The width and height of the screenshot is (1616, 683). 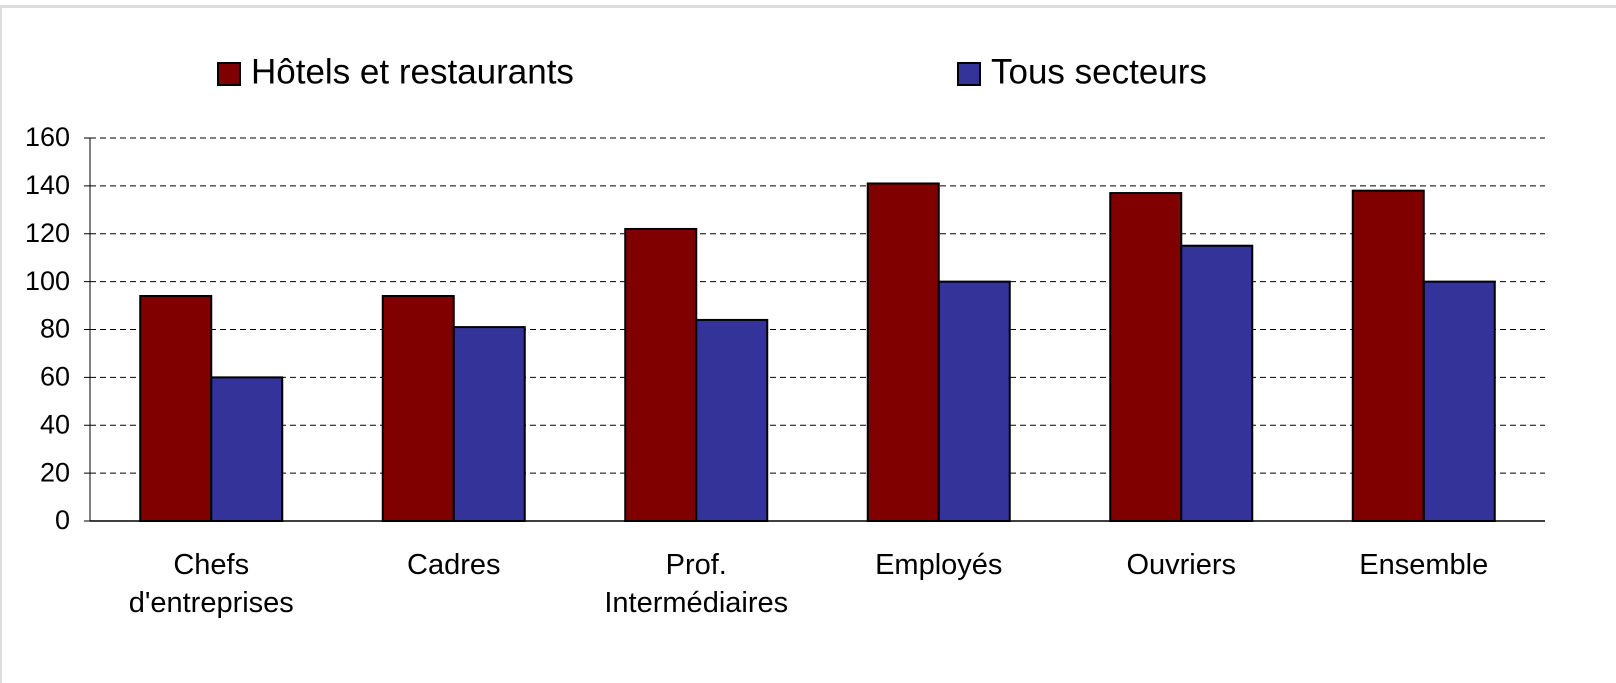 I want to click on y-tick-label: 160, so click(x=47, y=137).